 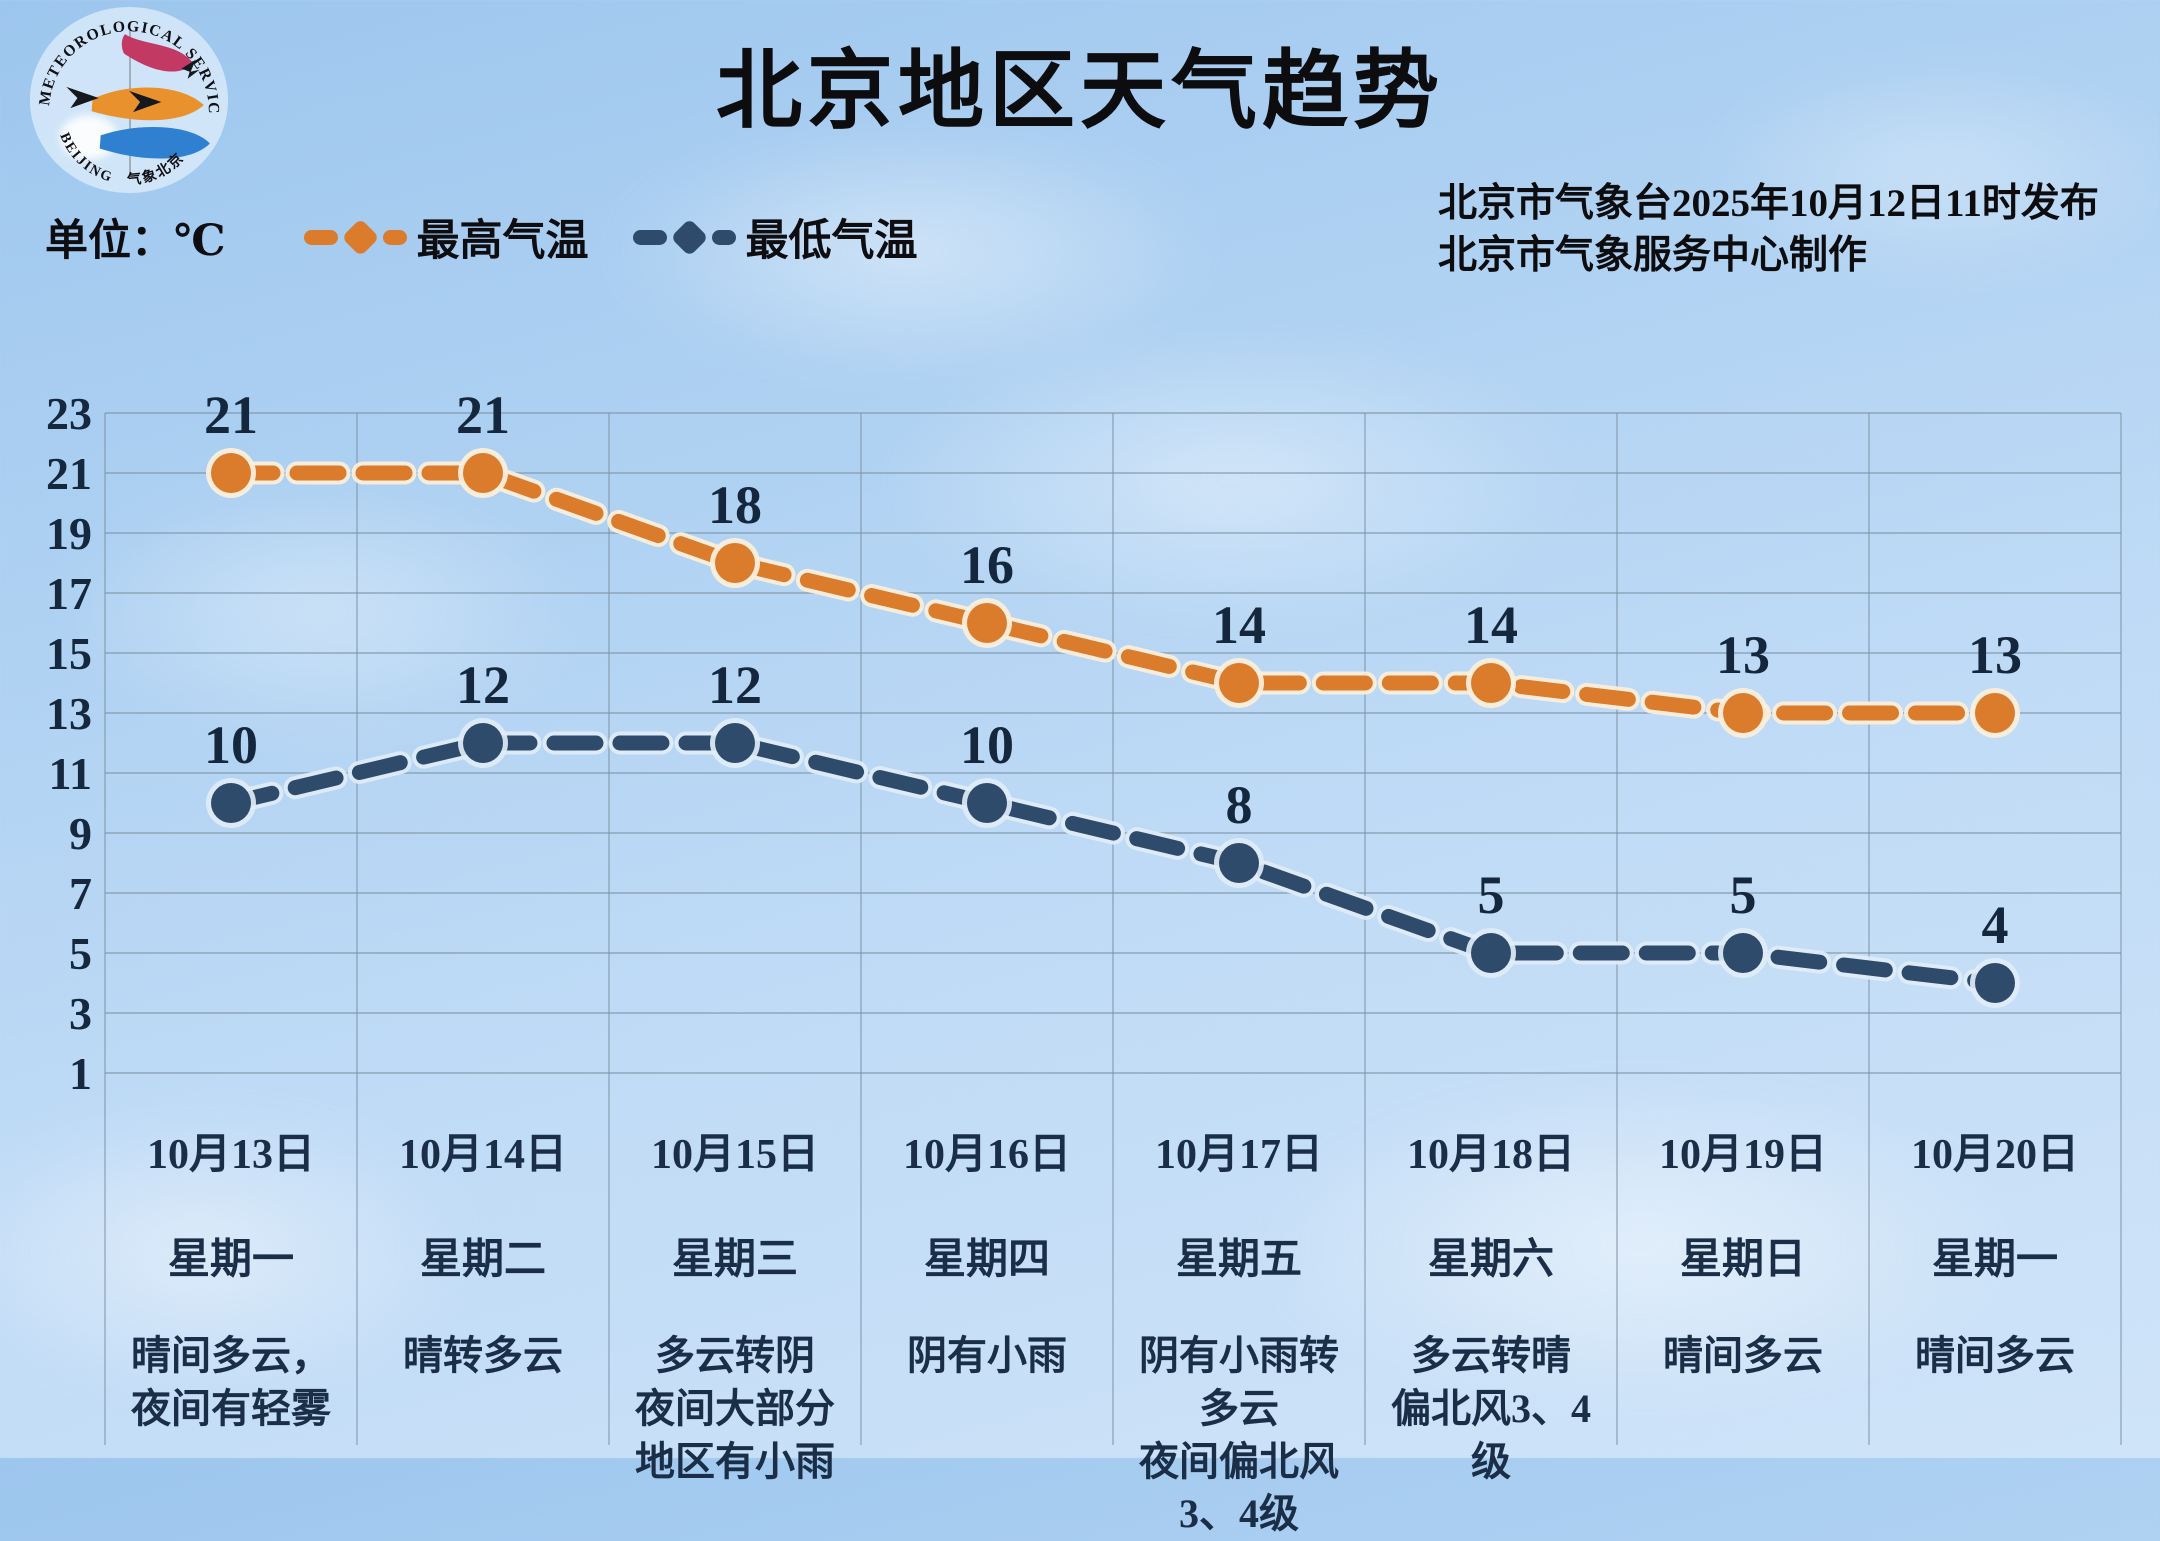 I want to click on high-temp-line-sample-icon, so click(x=355, y=237).